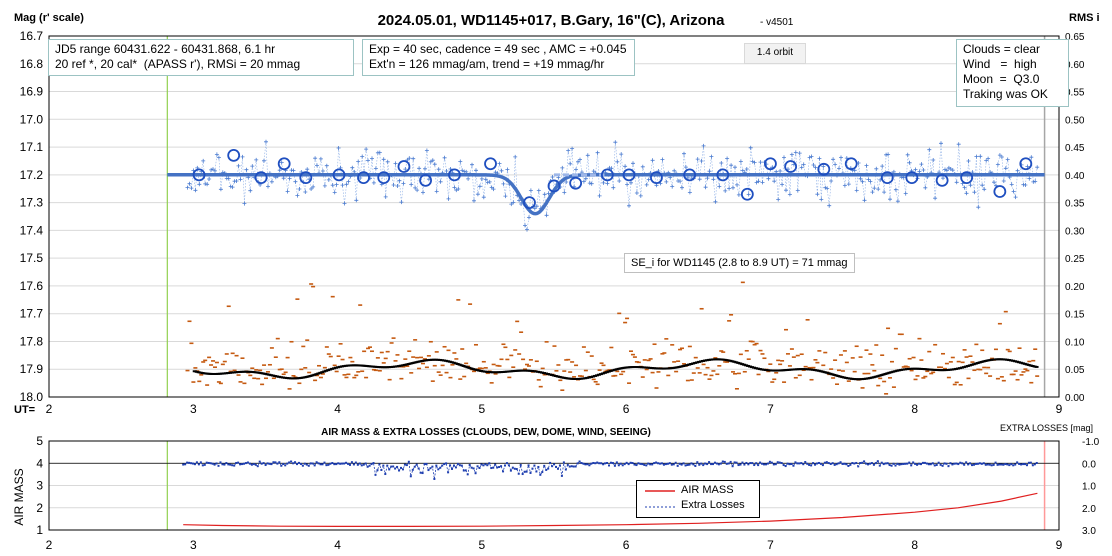 Image resolution: width=1112 pixels, height=556 pixels. Describe the element at coordinates (337, 545) in the screenshot. I see `lower-ut-tick-label: 4` at that location.